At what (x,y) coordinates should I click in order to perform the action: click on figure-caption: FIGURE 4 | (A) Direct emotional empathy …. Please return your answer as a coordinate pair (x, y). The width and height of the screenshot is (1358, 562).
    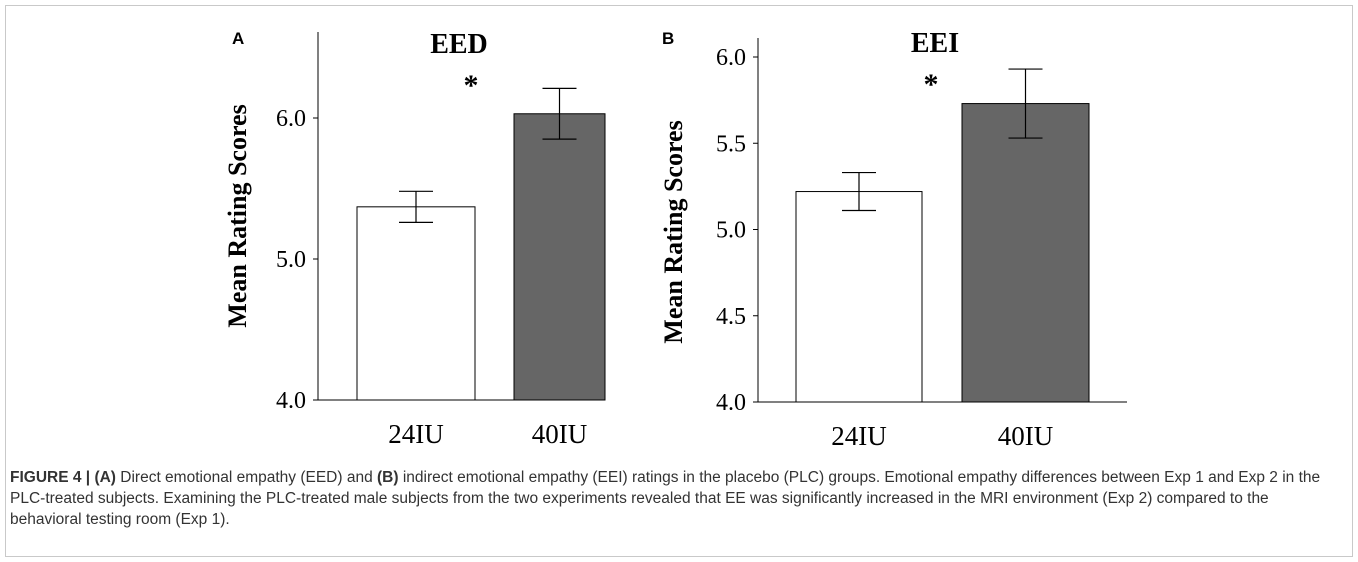
    Looking at the image, I should click on (675, 498).